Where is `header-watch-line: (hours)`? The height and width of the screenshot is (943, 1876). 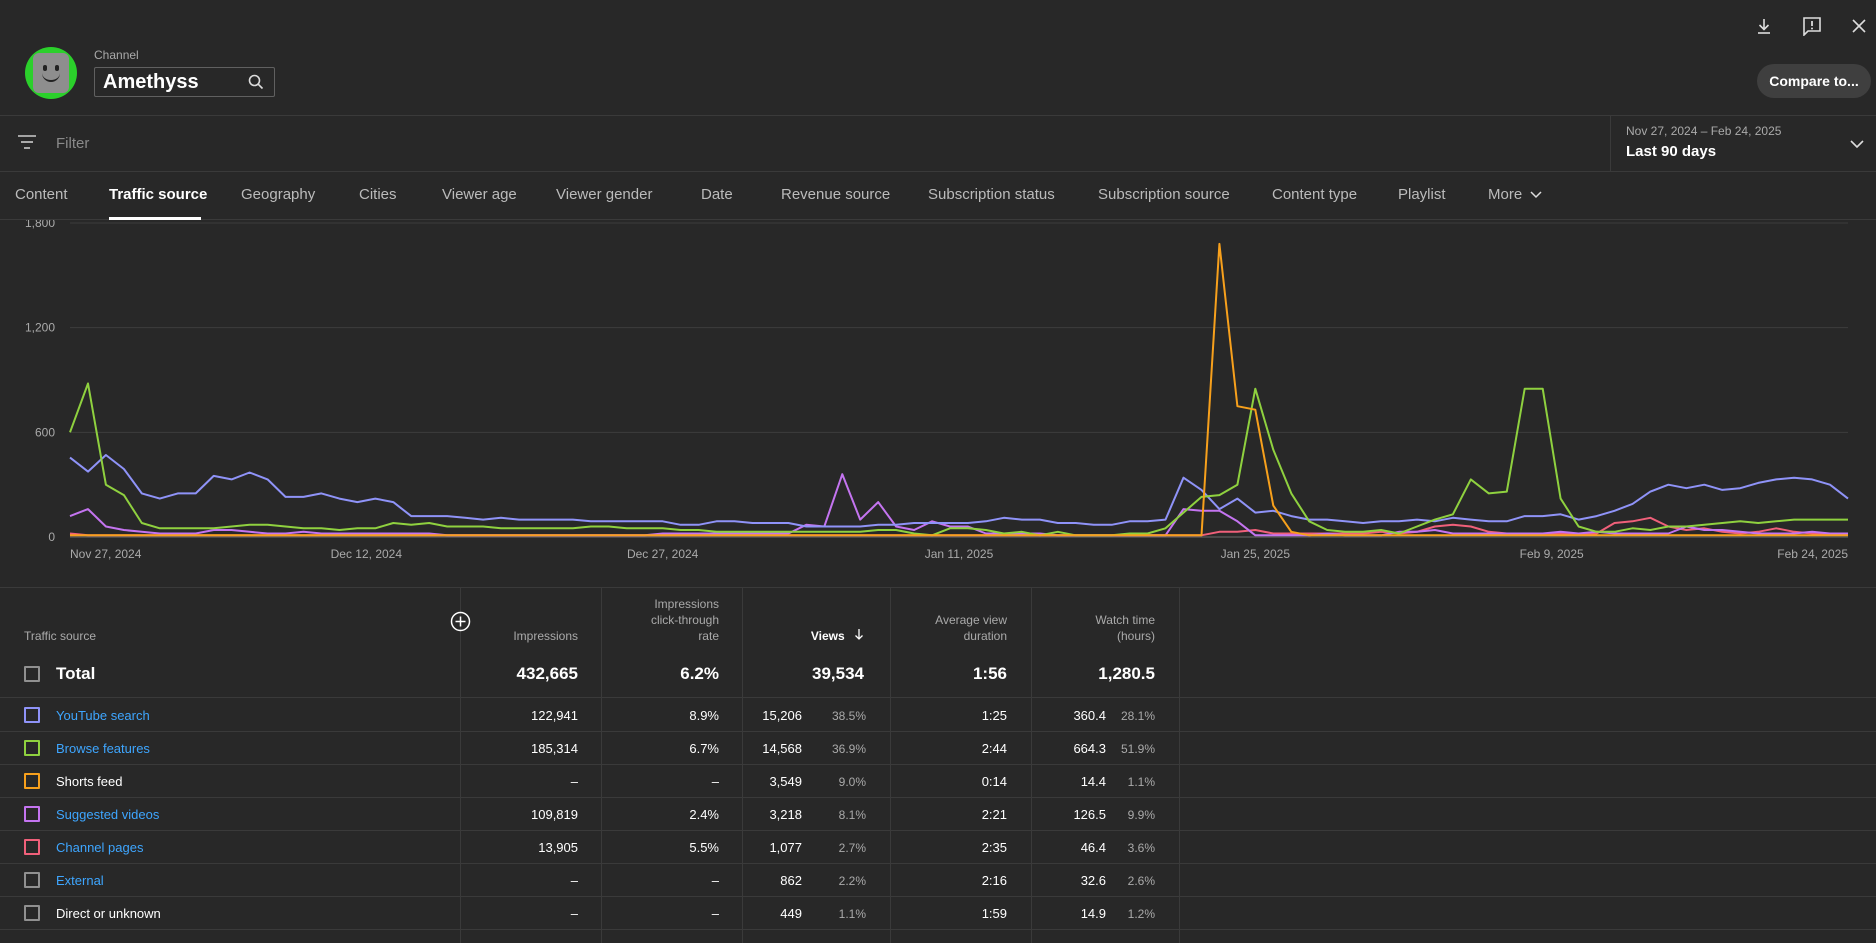 header-watch-line: (hours) is located at coordinates (1135, 636).